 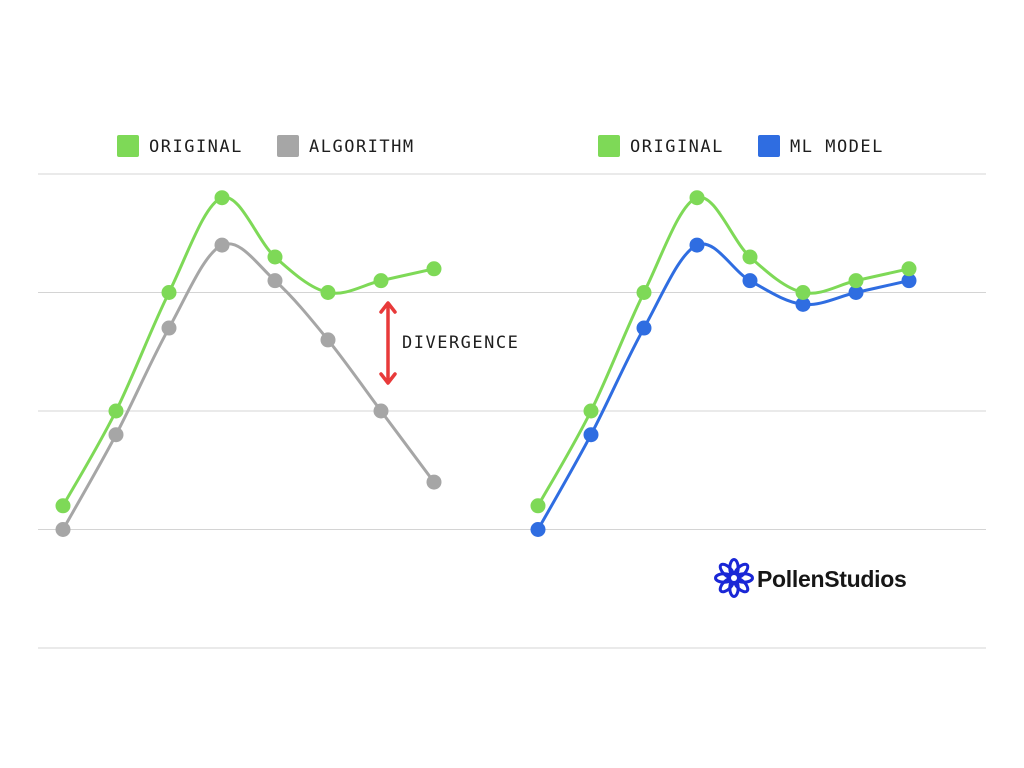 I want to click on brand-name: PollenStudios, so click(x=831, y=579).